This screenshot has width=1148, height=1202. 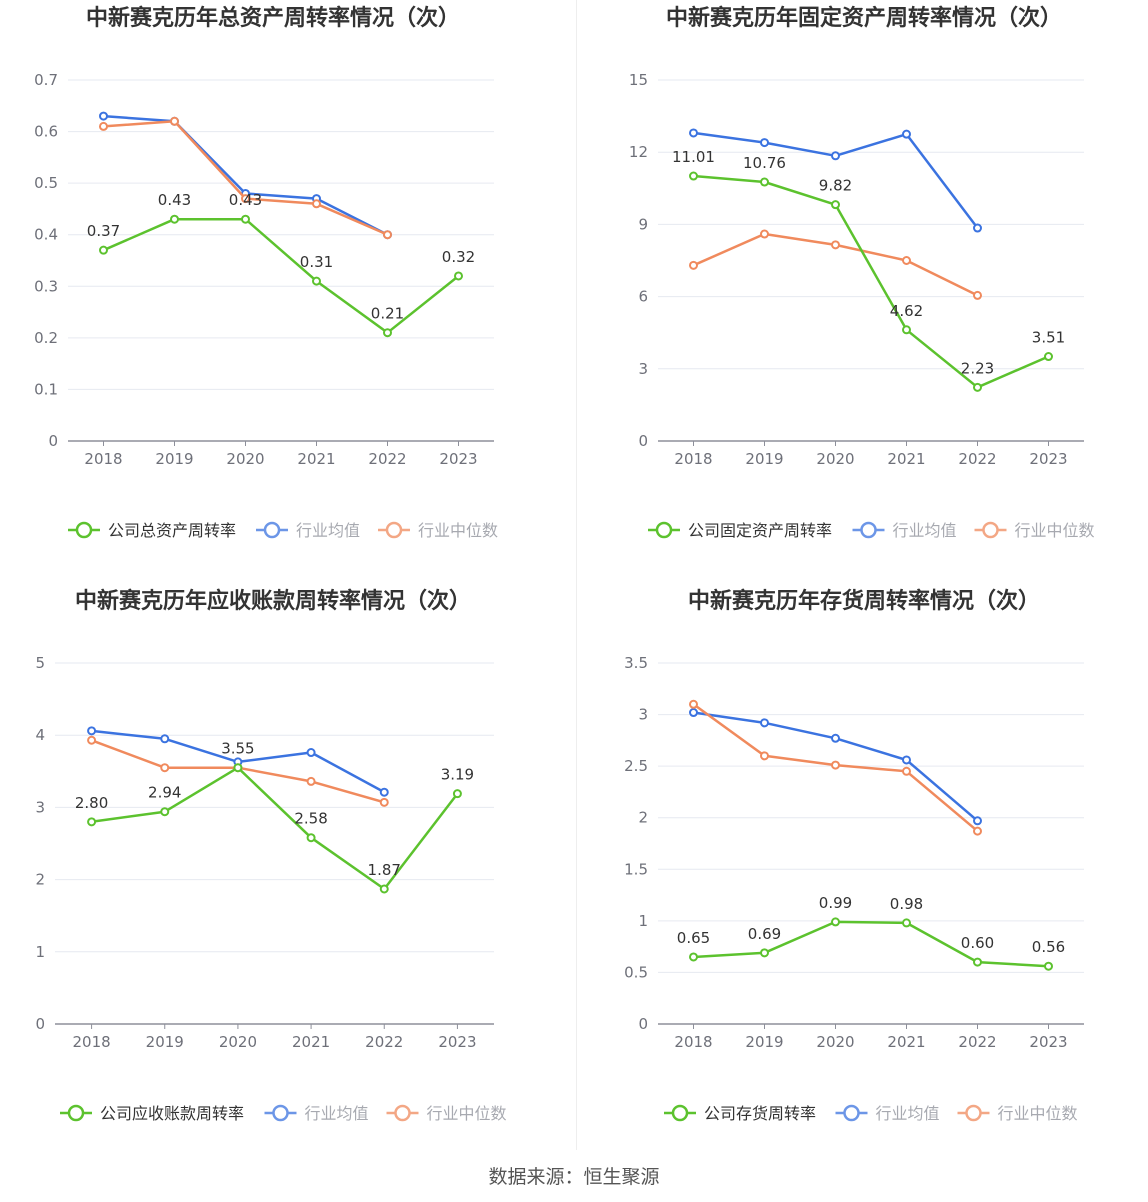 What do you see at coordinates (740, 530) in the screenshot?
I see `legend-item-company: 公司固定资产周转率` at bounding box center [740, 530].